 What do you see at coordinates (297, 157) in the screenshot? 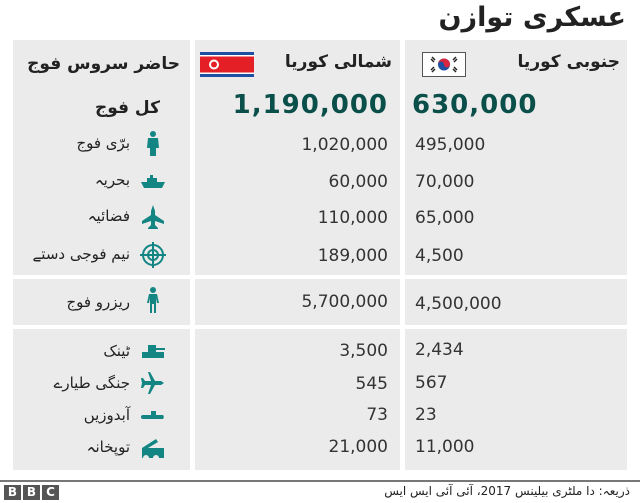
I see `north-column-group1` at bounding box center [297, 157].